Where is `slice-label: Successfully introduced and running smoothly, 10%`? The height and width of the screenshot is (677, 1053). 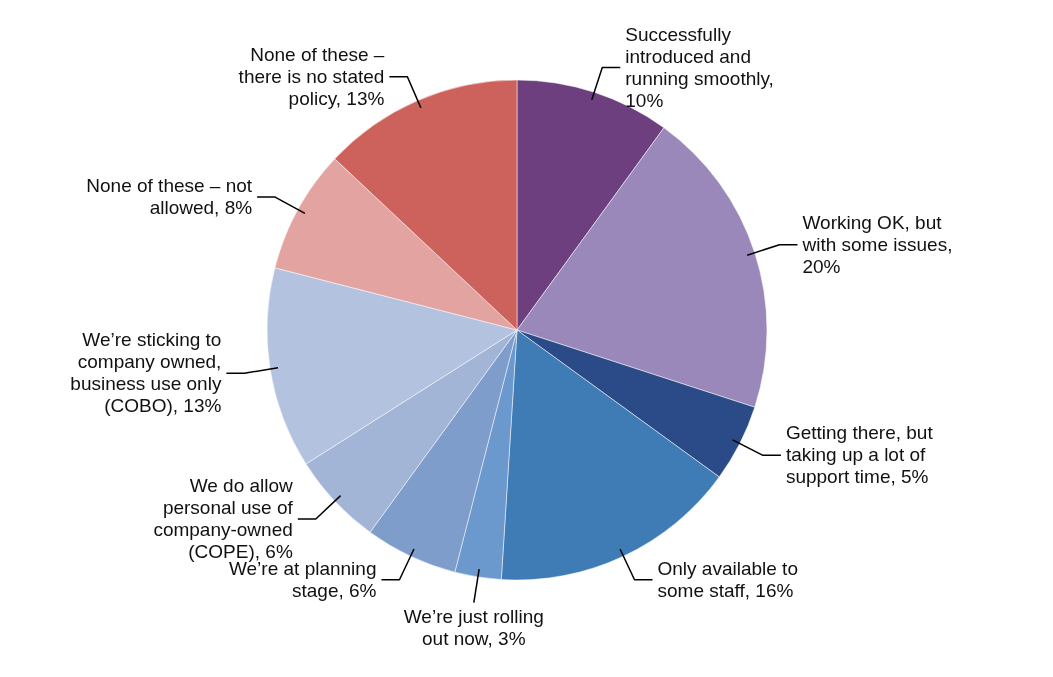
slice-label: Successfully introduced and running smoothly, 10% is located at coordinates (699, 67).